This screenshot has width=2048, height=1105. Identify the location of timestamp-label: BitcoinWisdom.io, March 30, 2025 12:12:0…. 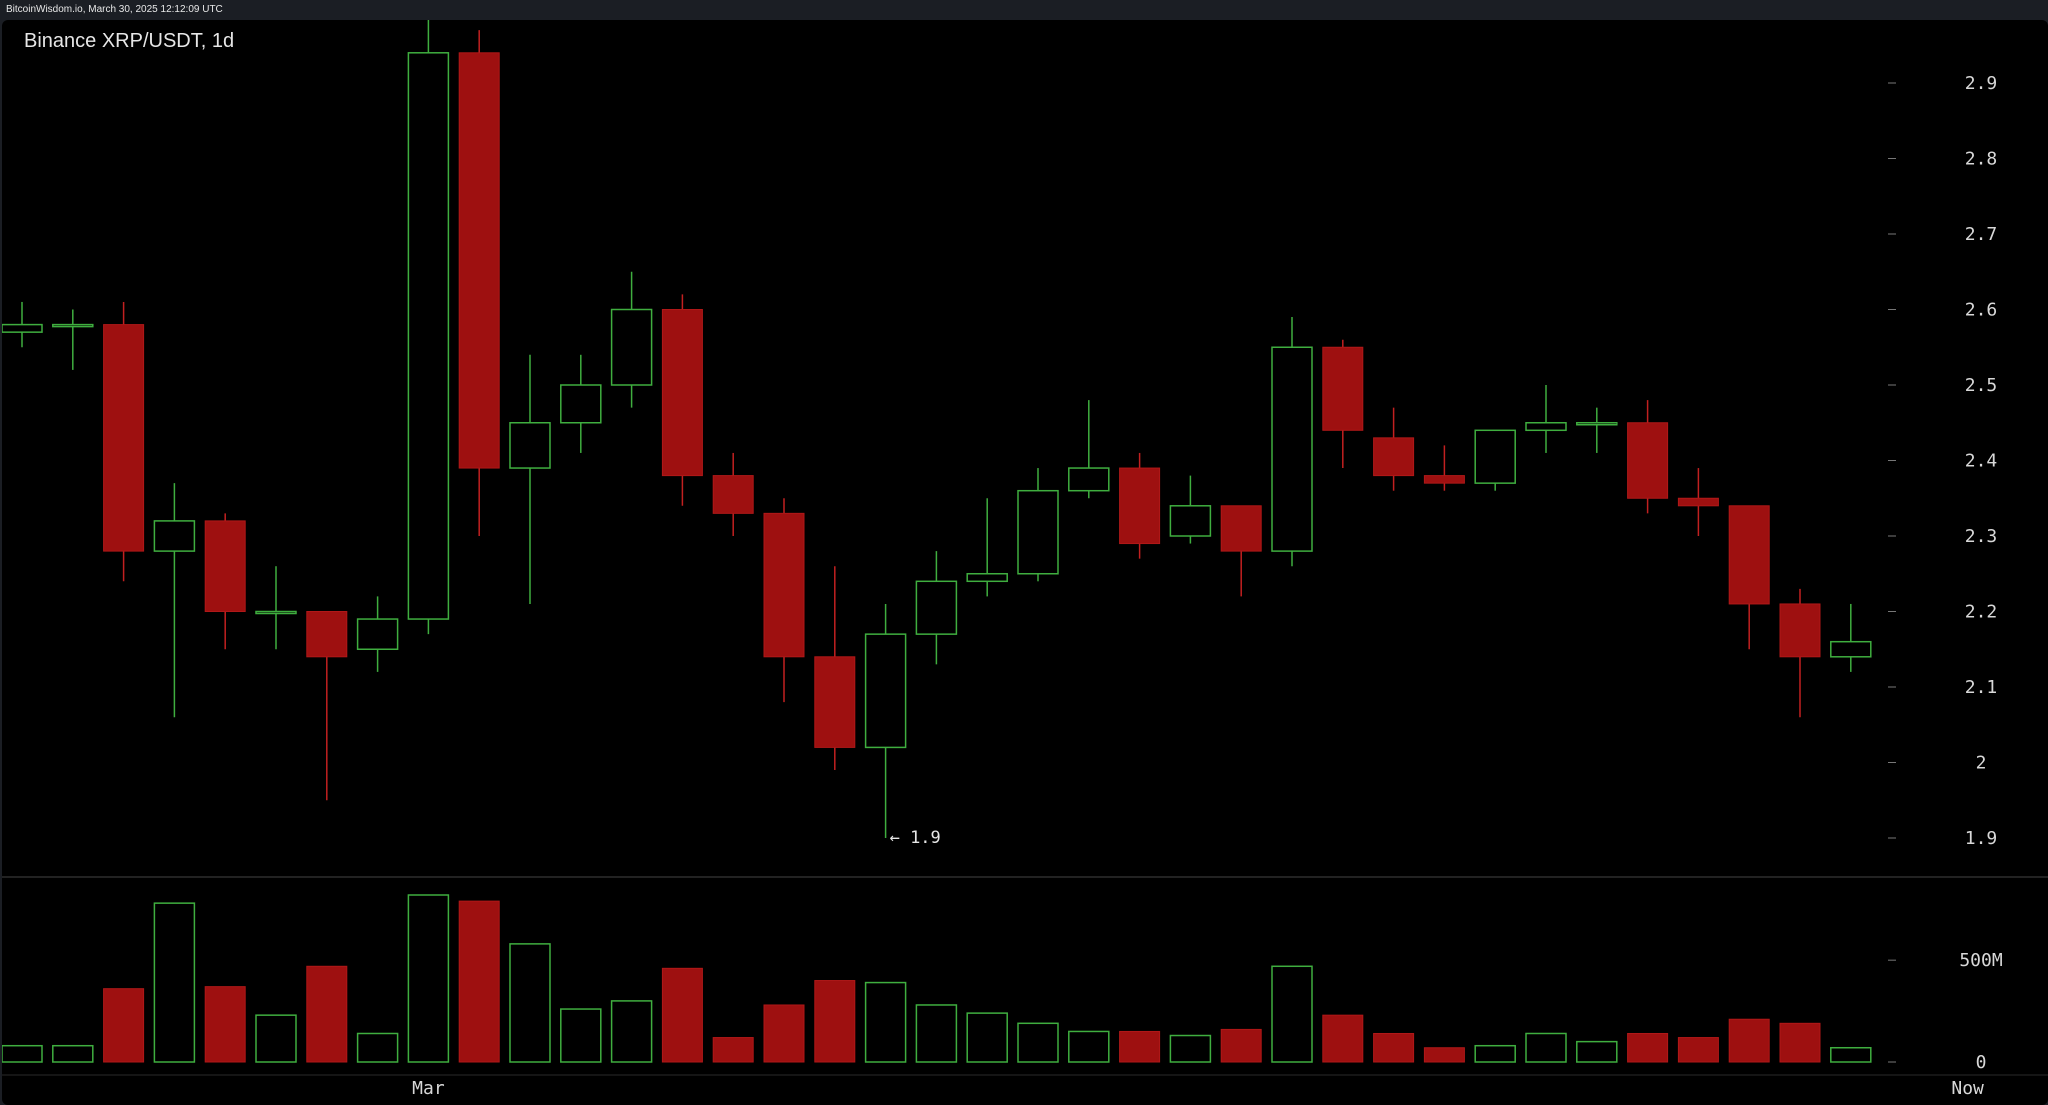
(114, 9).